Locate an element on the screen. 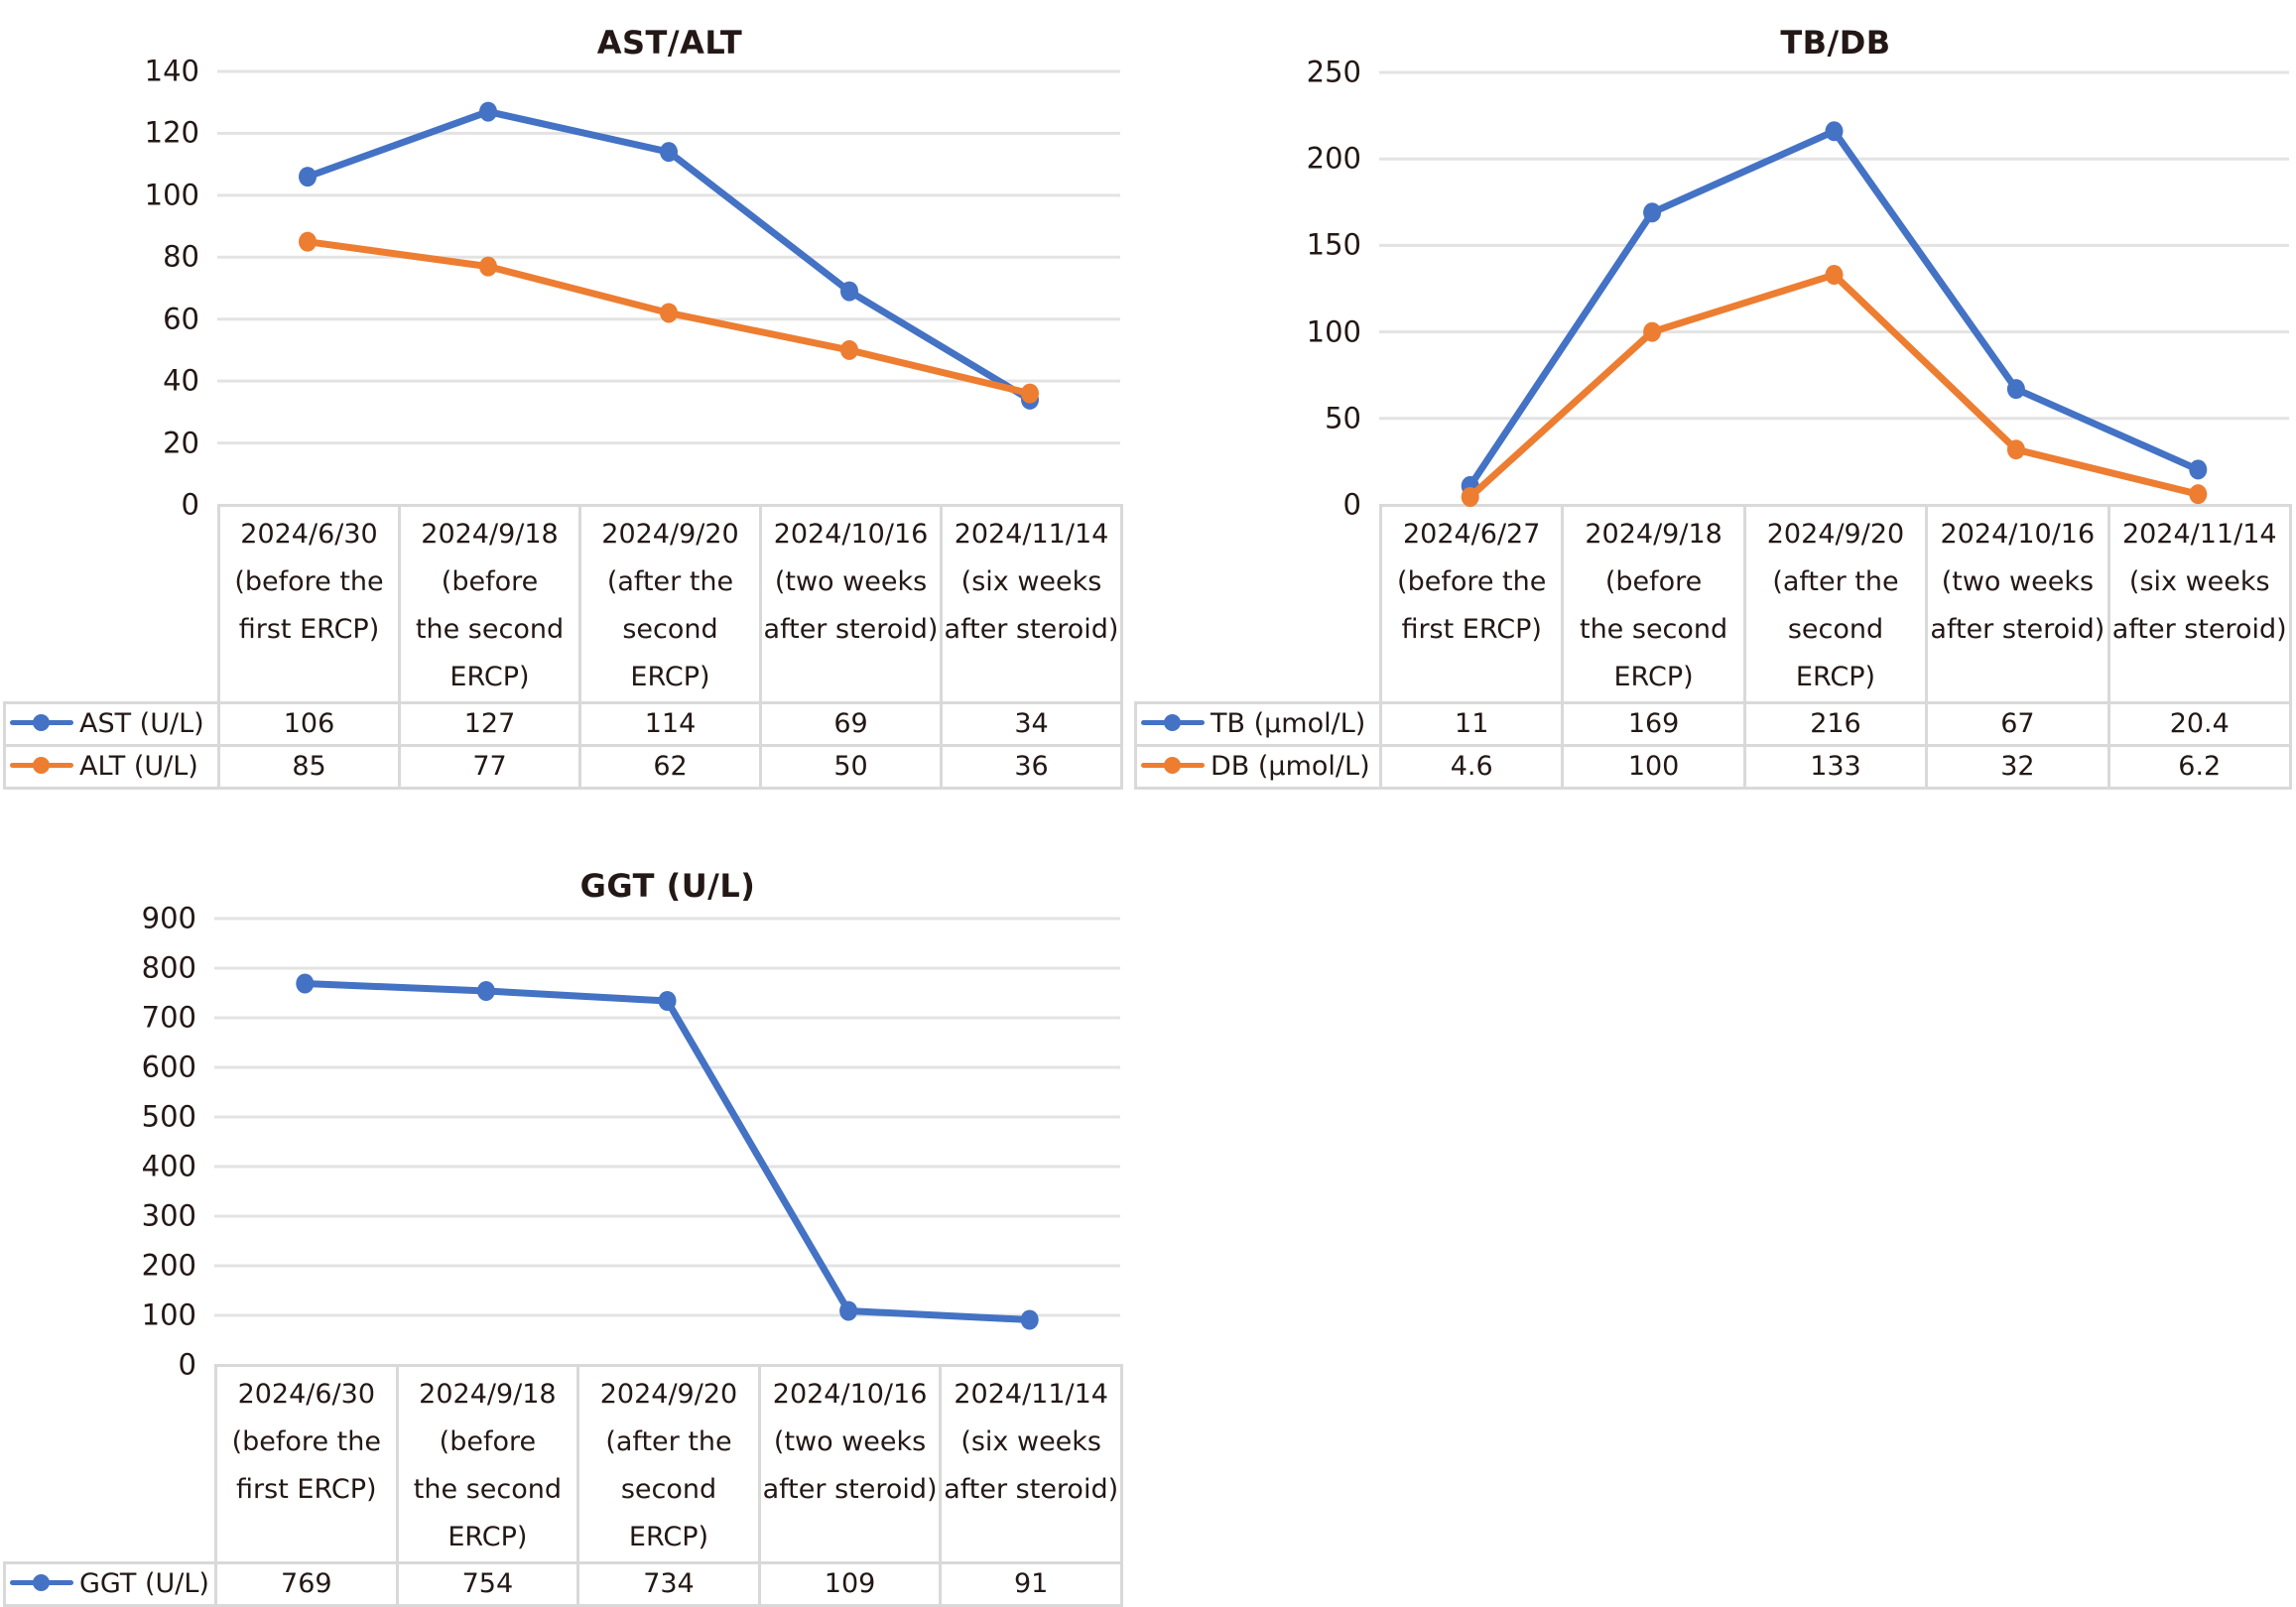 The height and width of the screenshot is (1607, 2296). data-value-cell: 106 is located at coordinates (309, 724).